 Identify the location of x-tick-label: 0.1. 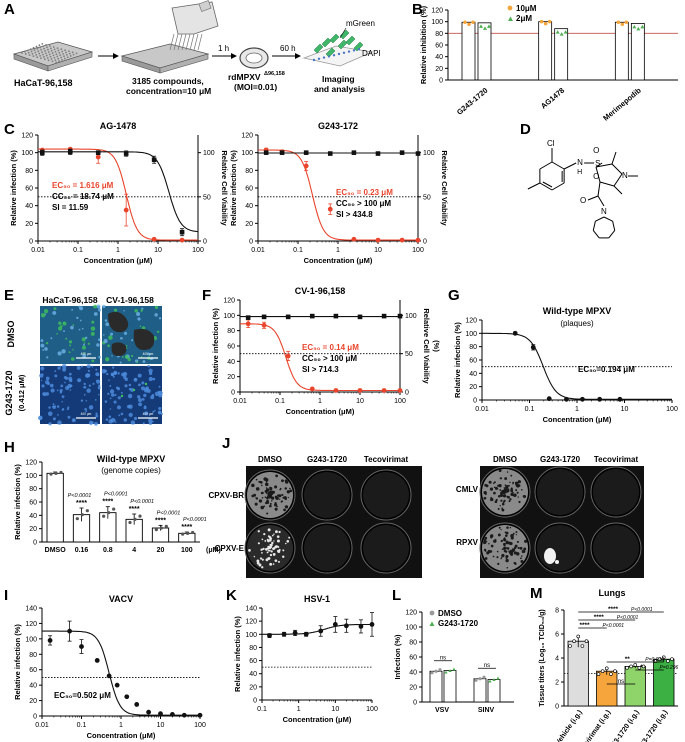
(298, 250).